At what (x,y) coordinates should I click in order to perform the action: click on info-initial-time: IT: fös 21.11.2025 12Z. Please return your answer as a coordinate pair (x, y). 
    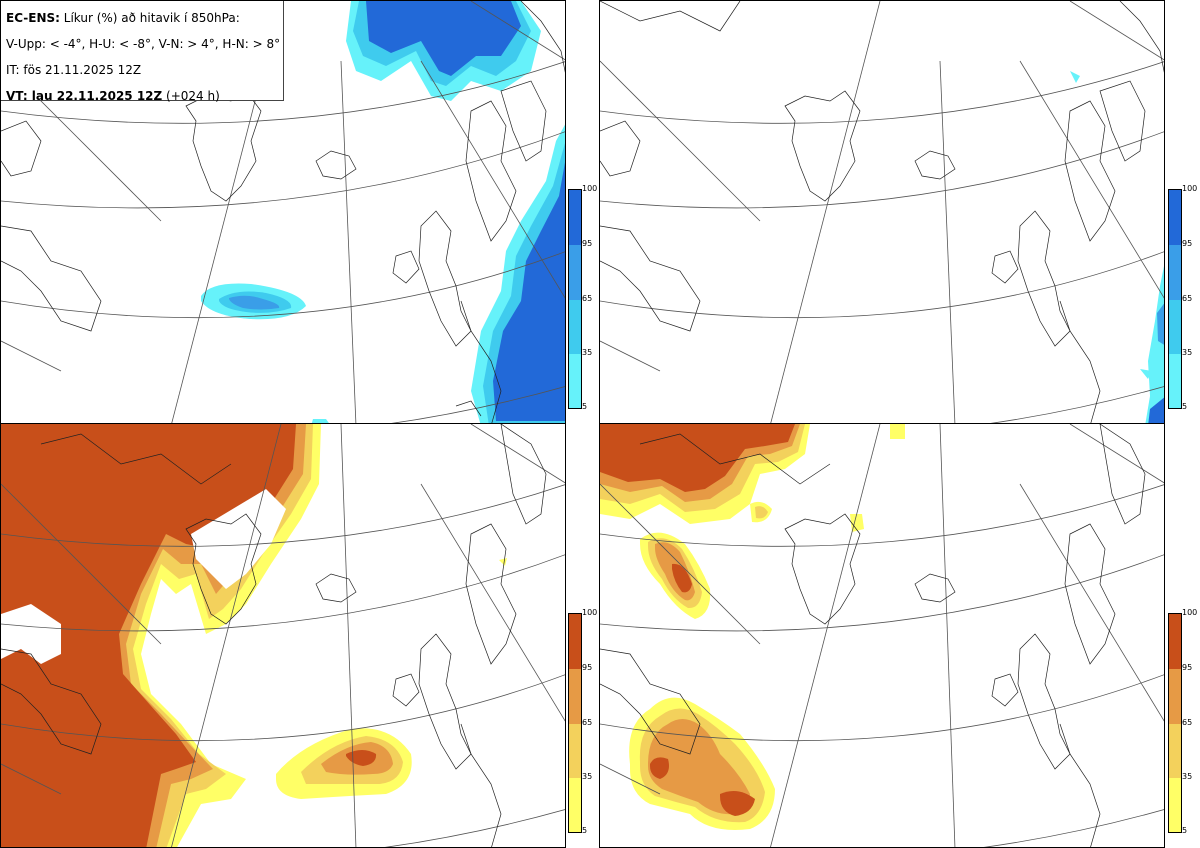
    Looking at the image, I should click on (74, 70).